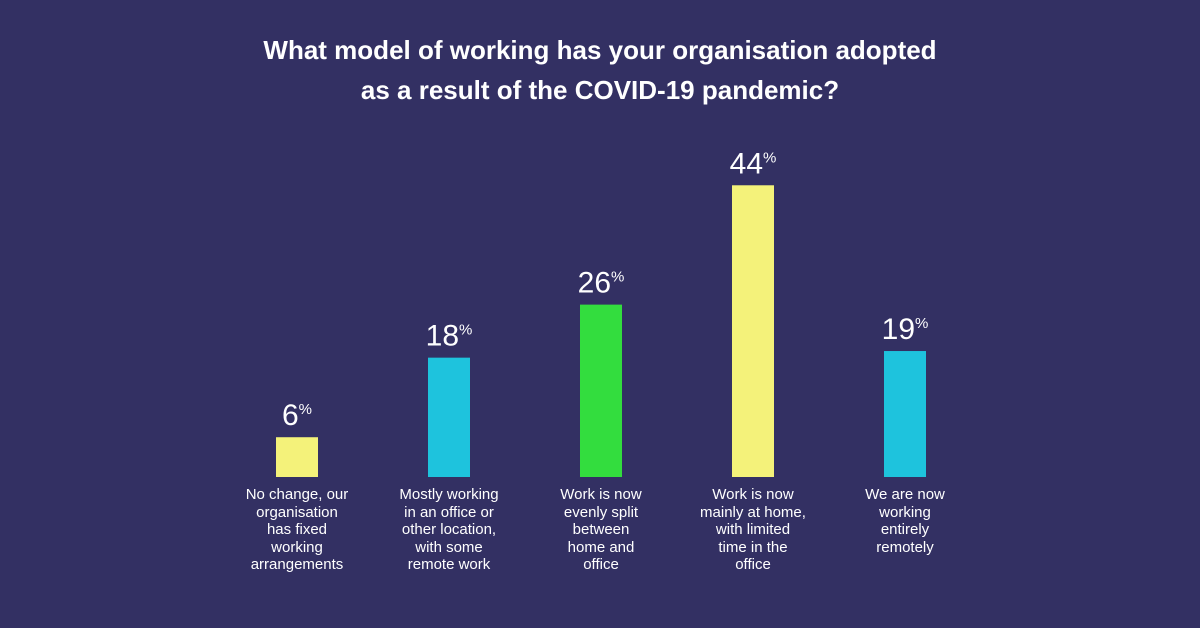 This screenshot has width=1200, height=628. What do you see at coordinates (449, 547) in the screenshot?
I see `category-label-line: with some` at bounding box center [449, 547].